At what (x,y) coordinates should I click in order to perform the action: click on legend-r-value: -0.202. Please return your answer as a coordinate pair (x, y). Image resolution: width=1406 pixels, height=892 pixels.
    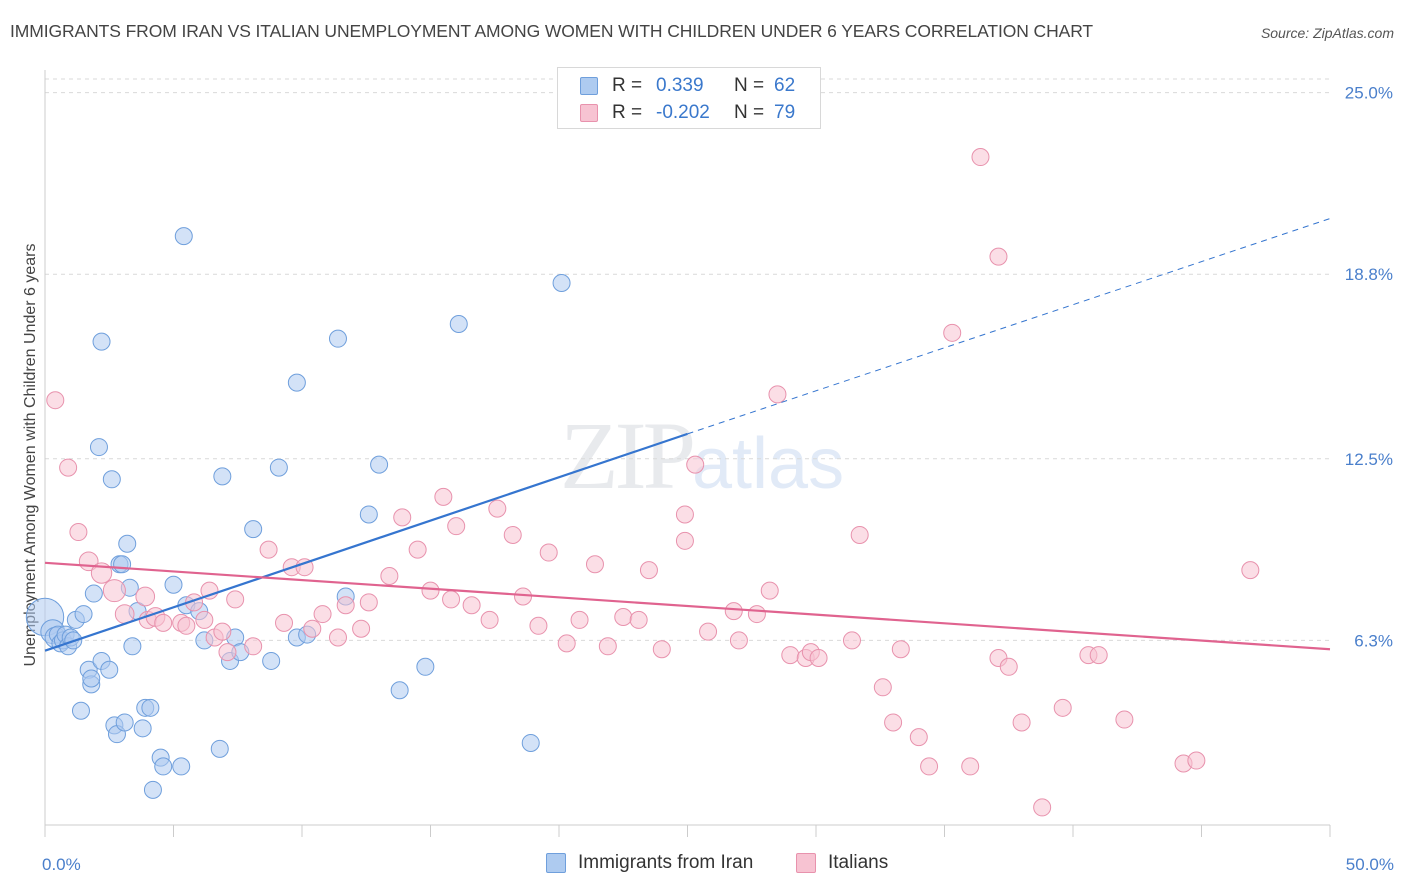
    Looking at the image, I should click on (683, 112).